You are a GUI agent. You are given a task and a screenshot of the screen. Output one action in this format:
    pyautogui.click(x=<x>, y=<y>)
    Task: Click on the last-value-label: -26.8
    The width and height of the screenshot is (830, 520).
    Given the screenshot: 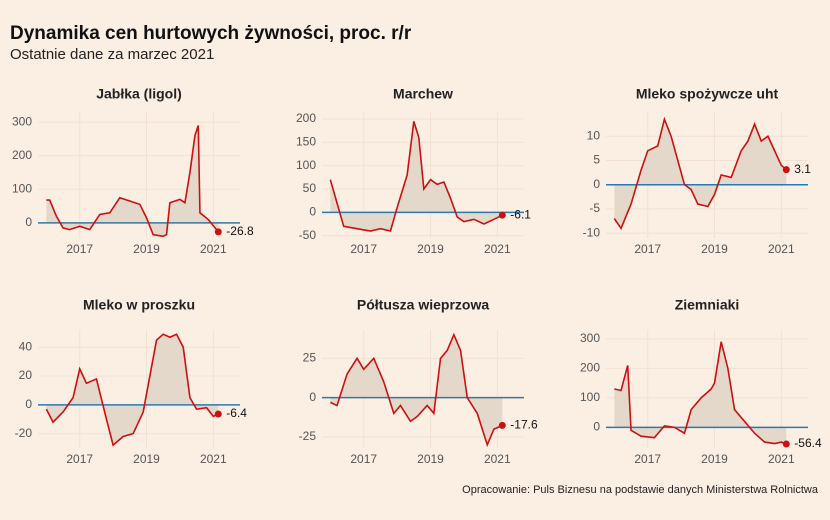 What is the action you would take?
    pyautogui.click(x=240, y=231)
    